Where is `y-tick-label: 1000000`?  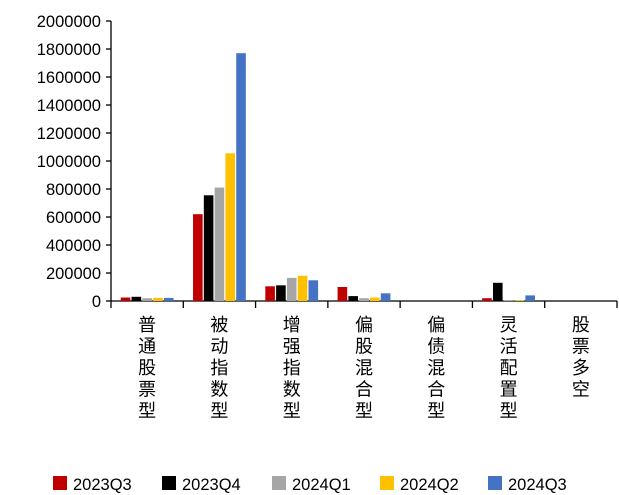 y-tick-label: 1000000 is located at coordinates (69, 162).